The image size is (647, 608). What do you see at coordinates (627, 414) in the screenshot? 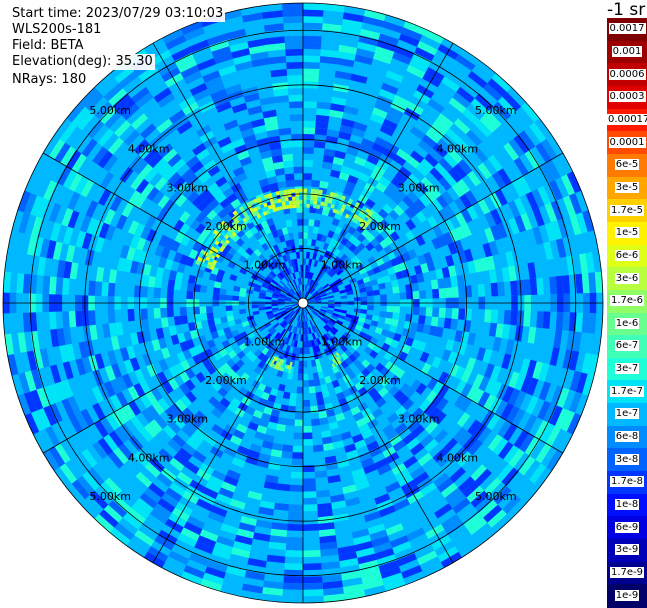
I see `colorbar-tick-label: 1e-7` at bounding box center [627, 414].